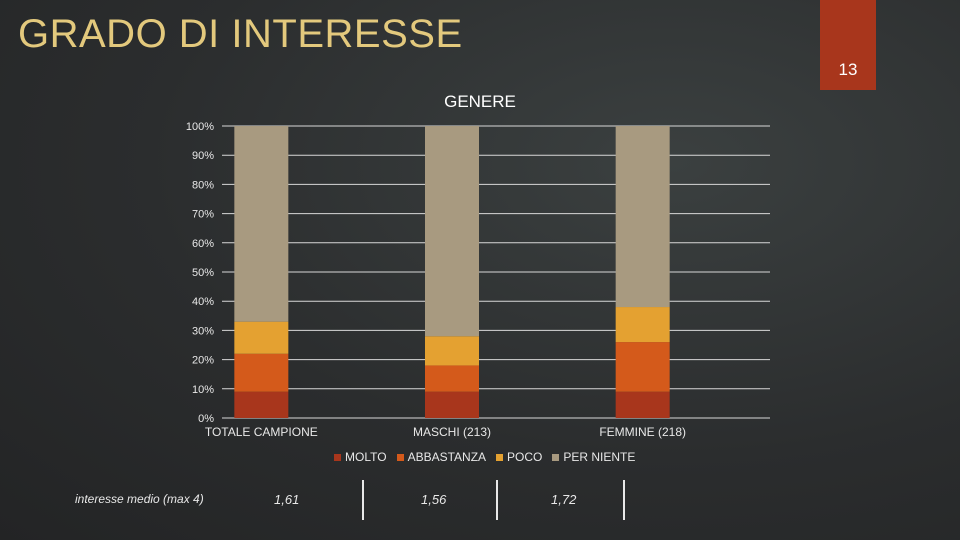  I want to click on y-tick-label: 50%, so click(203, 273).